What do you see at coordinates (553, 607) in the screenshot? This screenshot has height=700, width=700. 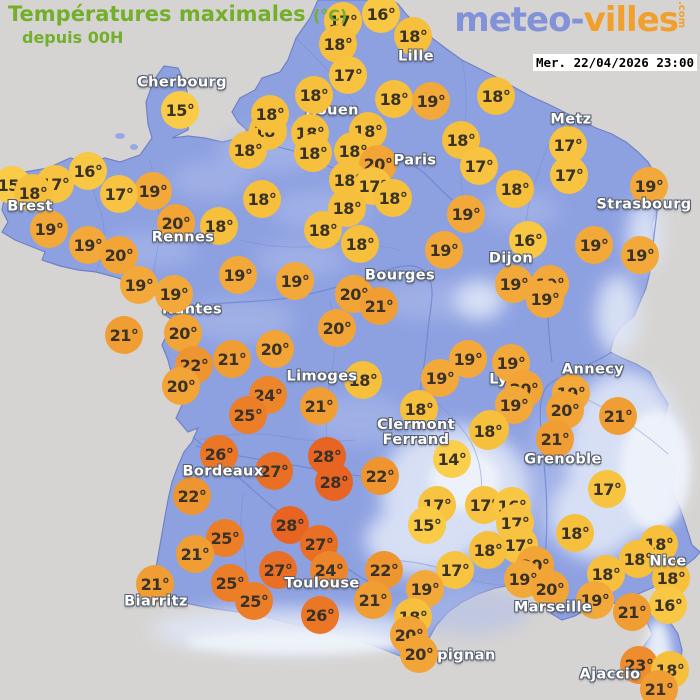 I see `city-label: Marseille` at bounding box center [553, 607].